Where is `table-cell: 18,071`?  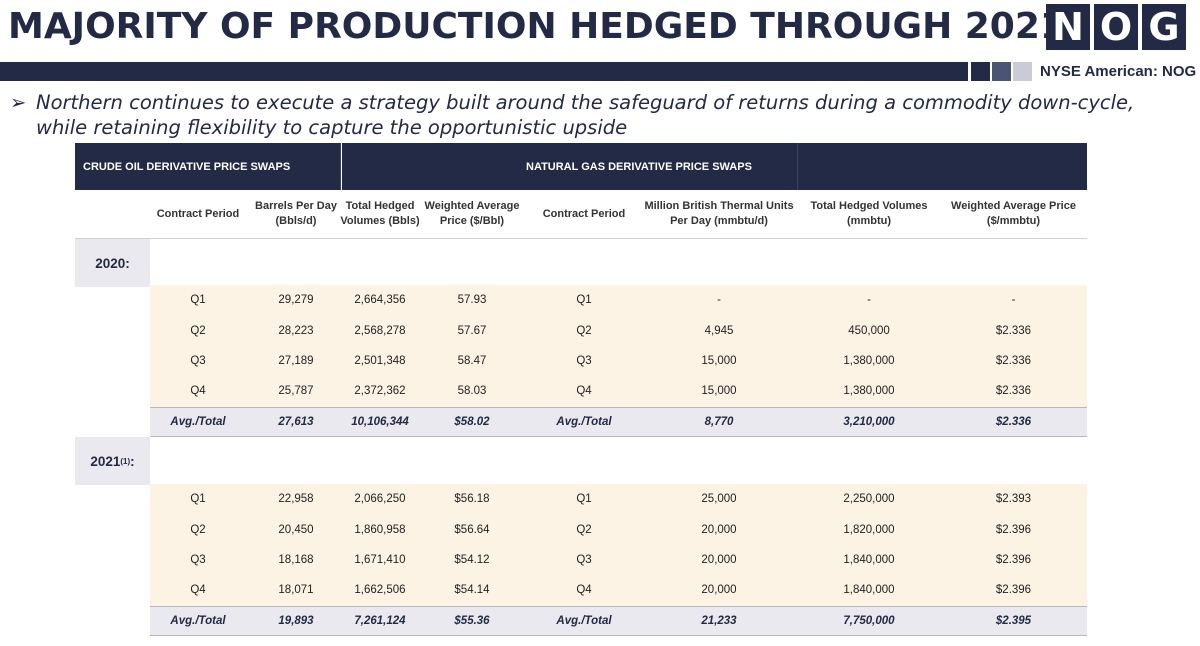 table-cell: 18,071 is located at coordinates (296, 590).